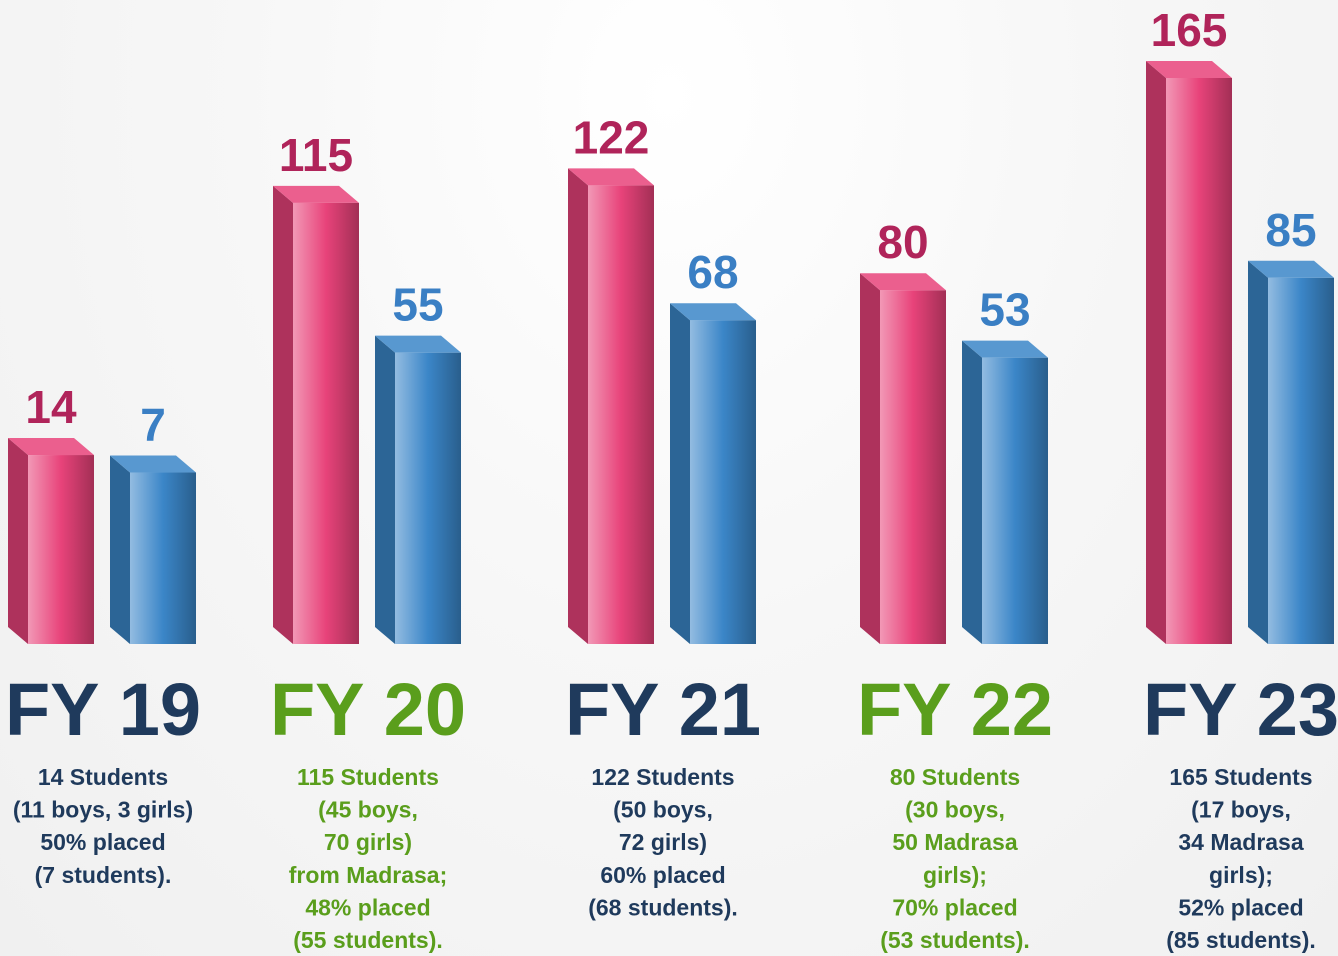  Describe the element at coordinates (368, 810) in the screenshot. I see `description-line: (45 boys,` at that location.